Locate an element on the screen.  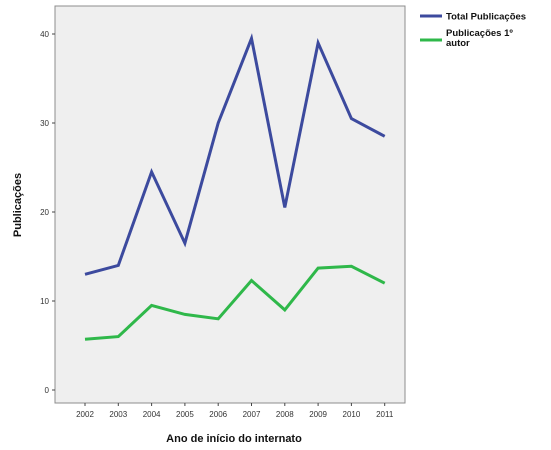
x-tick-label: 2010 is located at coordinates (352, 414).